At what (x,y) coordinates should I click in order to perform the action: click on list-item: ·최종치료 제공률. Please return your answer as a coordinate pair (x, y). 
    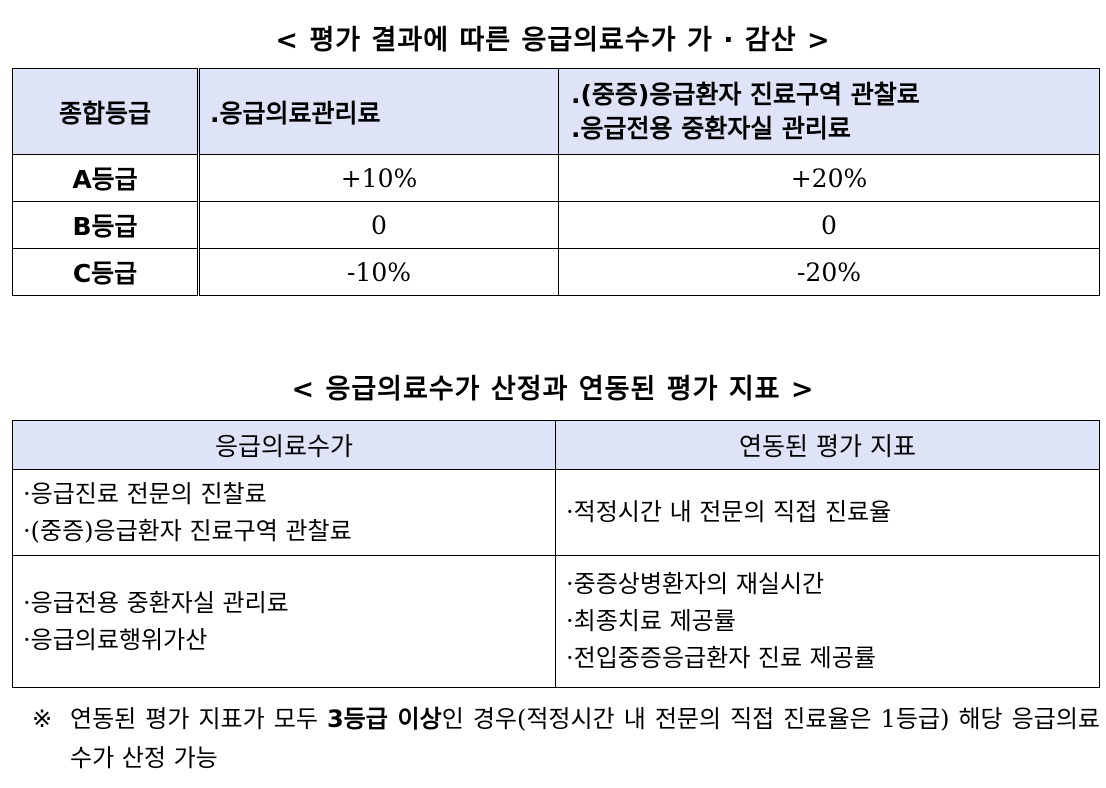
    Looking at the image, I should click on (651, 621).